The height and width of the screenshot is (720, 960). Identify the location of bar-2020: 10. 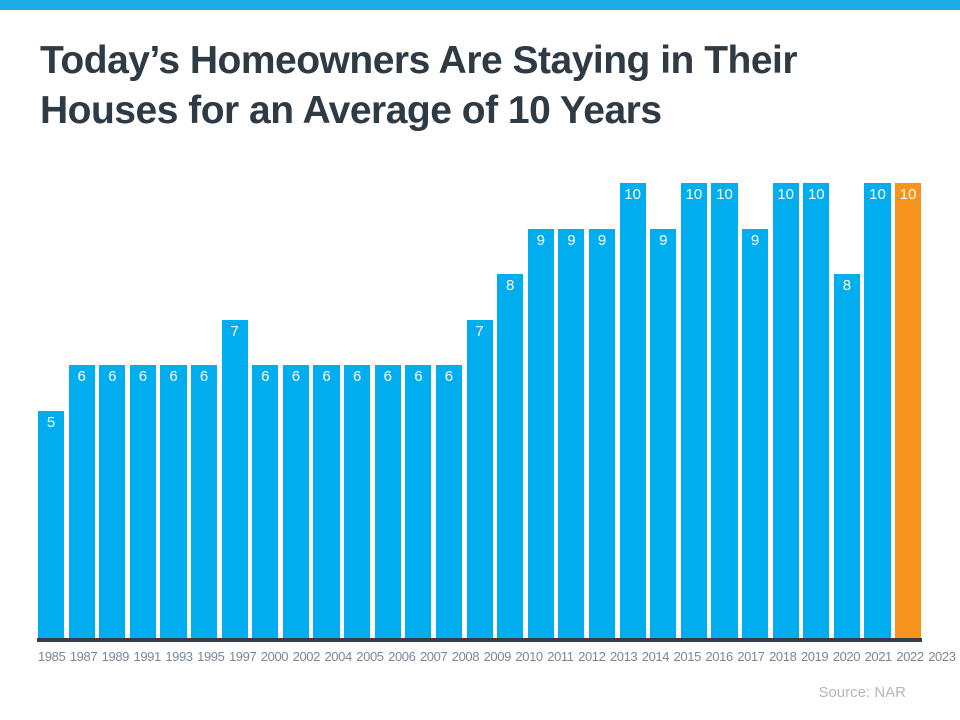
(816, 410).